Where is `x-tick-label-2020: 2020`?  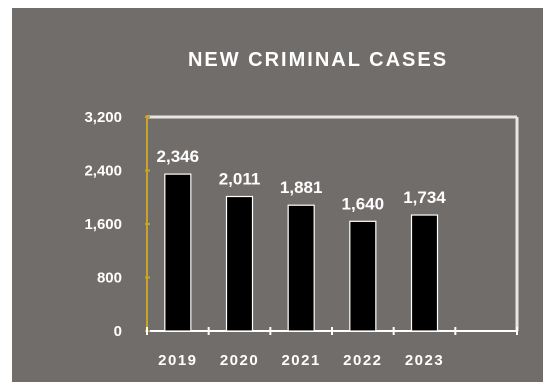 x-tick-label-2020: 2020 is located at coordinates (239, 360).